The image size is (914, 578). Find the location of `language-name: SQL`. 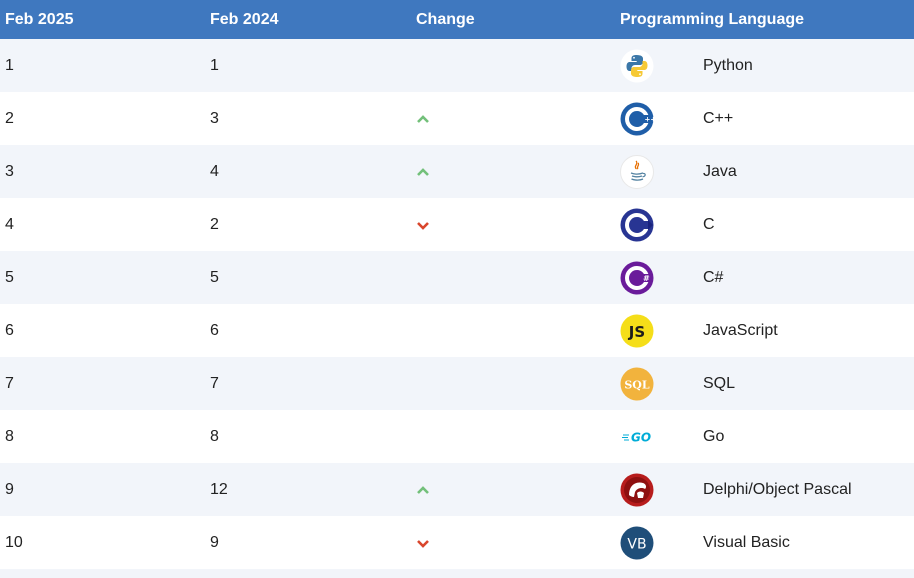

language-name: SQL is located at coordinates (719, 383).